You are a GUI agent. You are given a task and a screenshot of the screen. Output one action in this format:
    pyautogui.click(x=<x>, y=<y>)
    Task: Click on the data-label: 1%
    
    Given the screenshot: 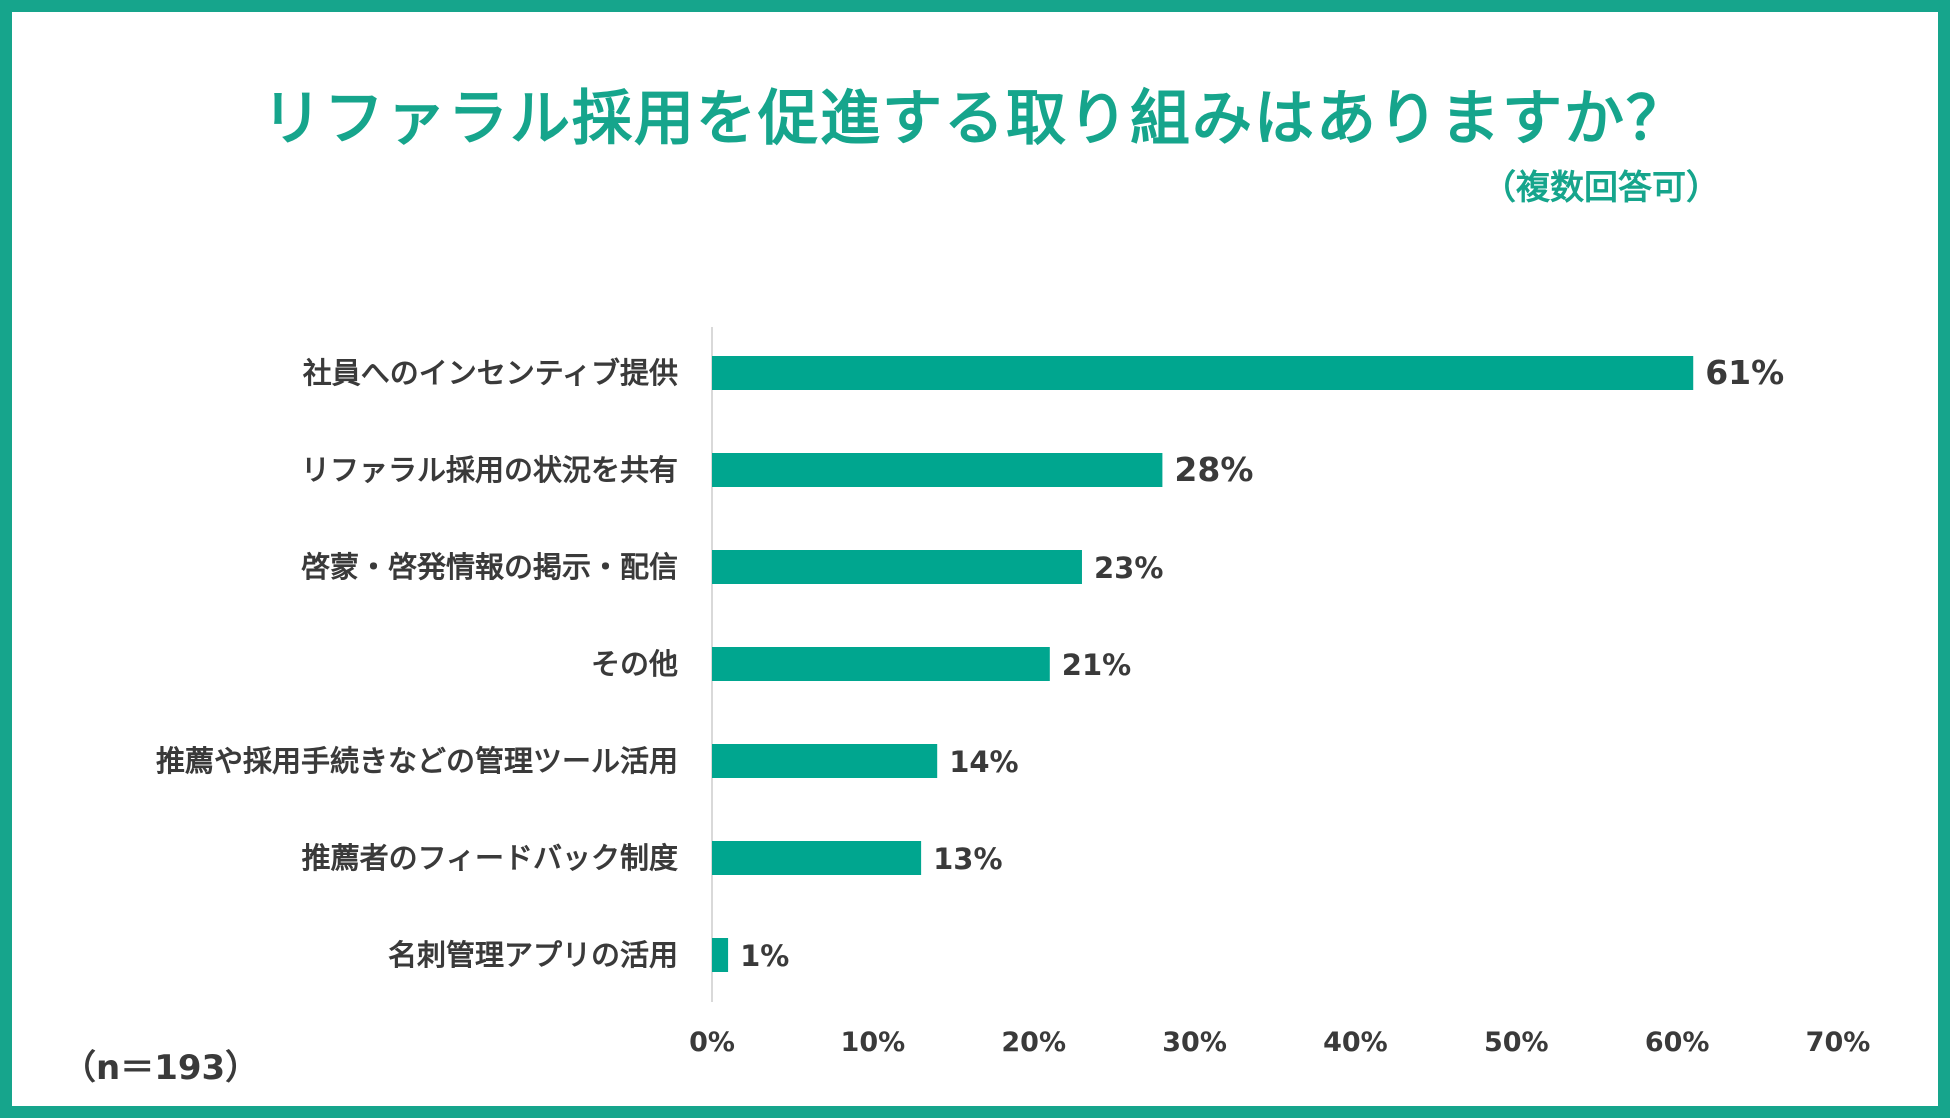 What is the action you would take?
    pyautogui.click(x=764, y=956)
    